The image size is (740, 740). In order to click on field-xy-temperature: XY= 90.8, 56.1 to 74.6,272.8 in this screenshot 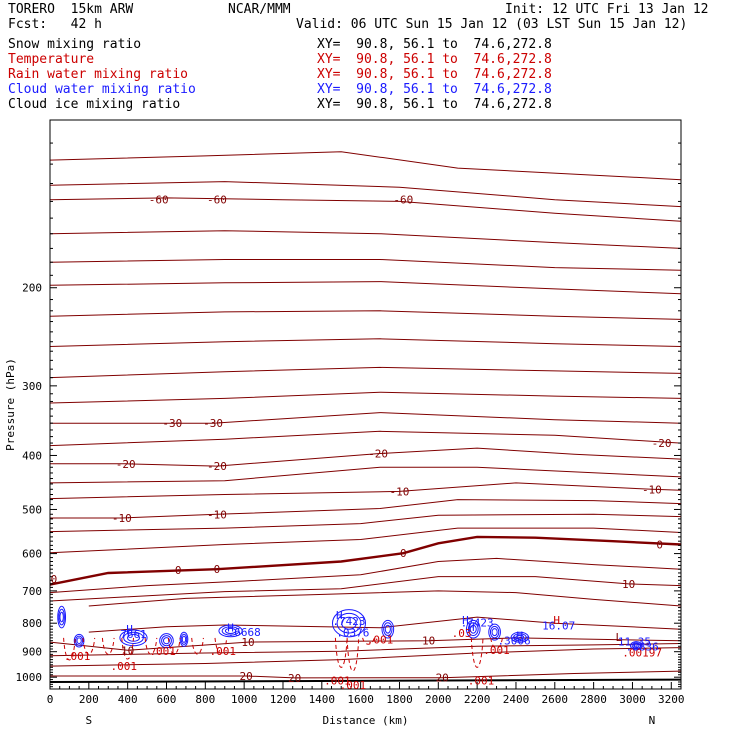, I will do `click(434, 59)`.